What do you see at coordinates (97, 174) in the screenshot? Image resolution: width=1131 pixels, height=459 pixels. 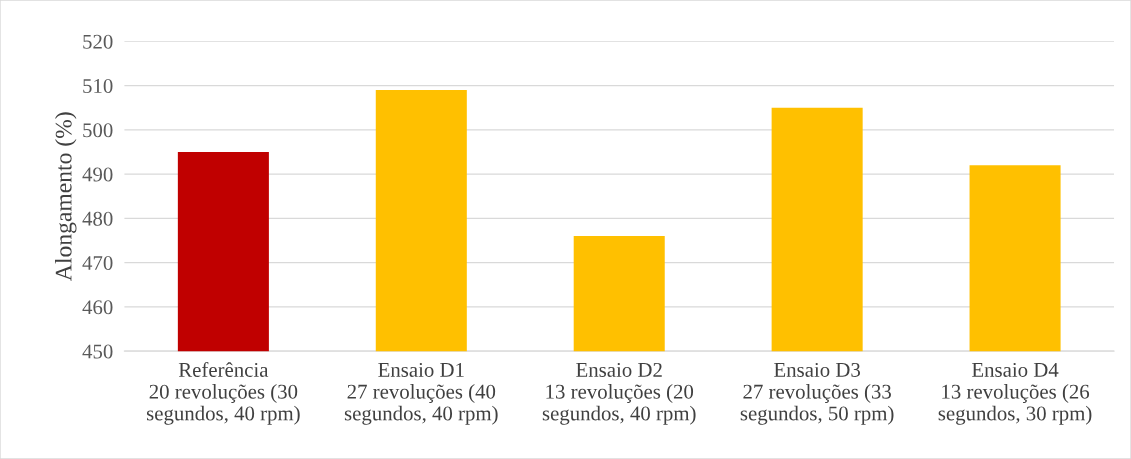 I see `y-tick-label: 490` at bounding box center [97, 174].